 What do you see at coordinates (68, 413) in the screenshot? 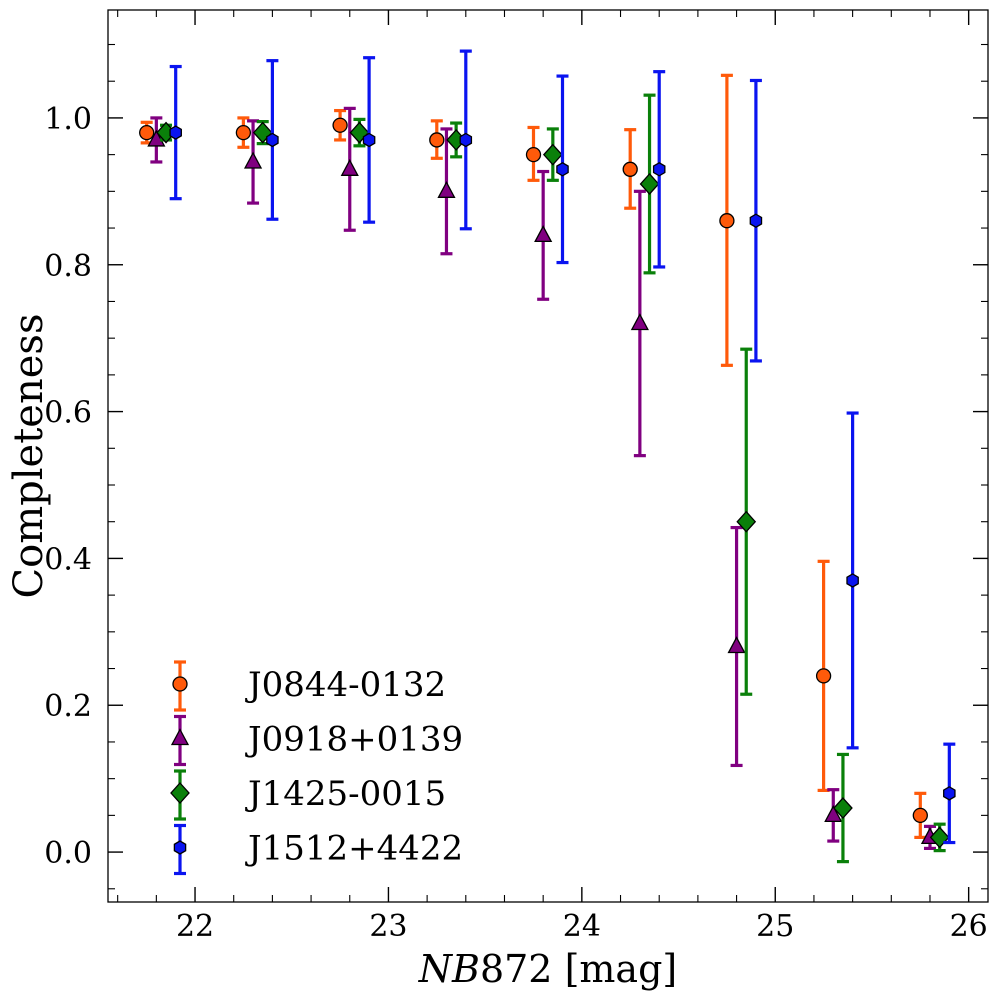
I see `y-tick-label: 0.6` at bounding box center [68, 413].